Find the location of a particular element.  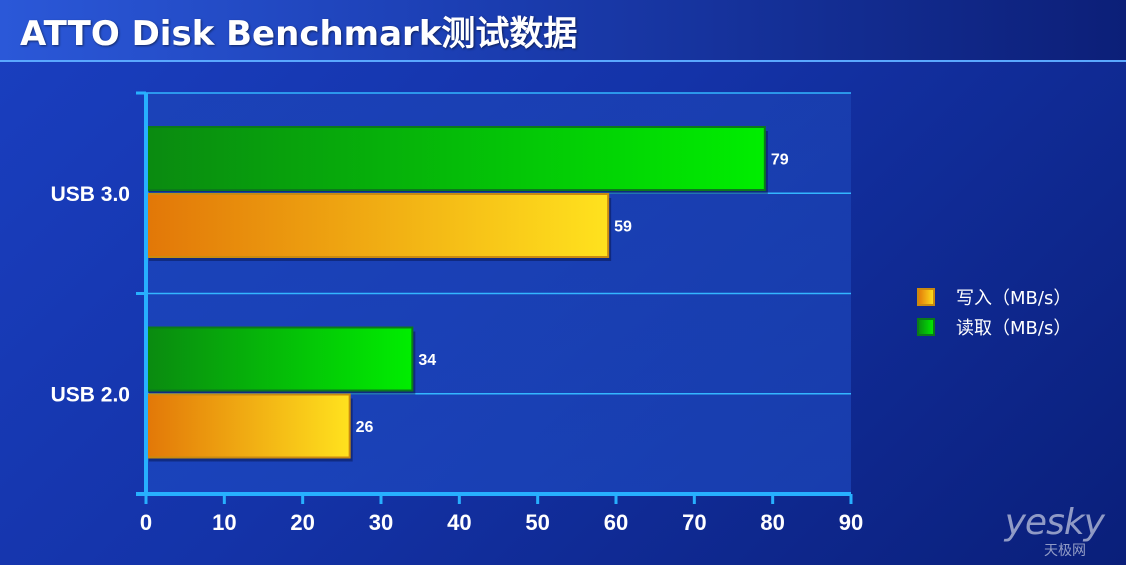

x-tick-label: 10 is located at coordinates (224, 522).